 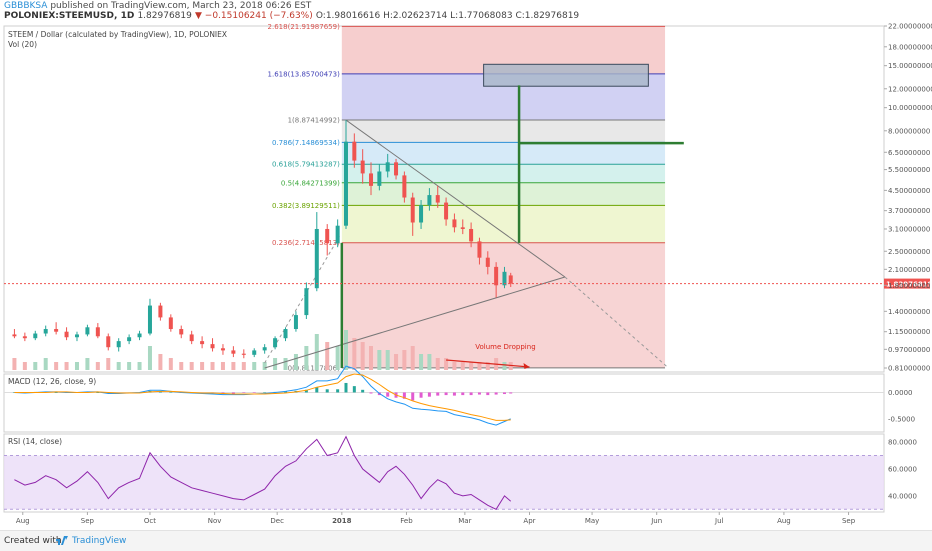 I want to click on time-tick-label: Feb, so click(x=406, y=521).